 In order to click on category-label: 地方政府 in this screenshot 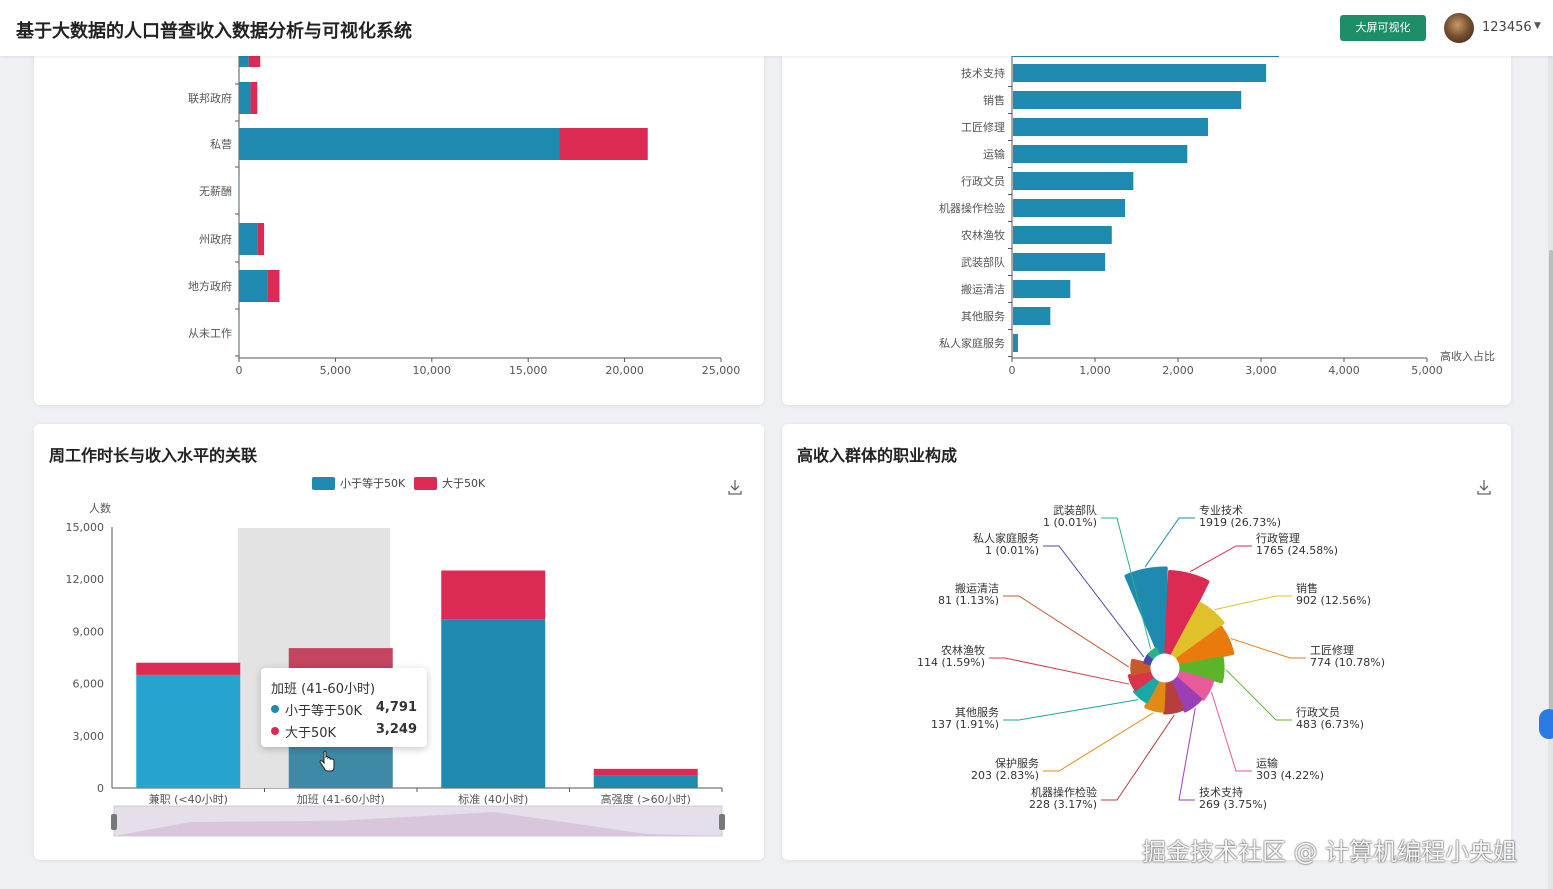, I will do `click(210, 286)`.